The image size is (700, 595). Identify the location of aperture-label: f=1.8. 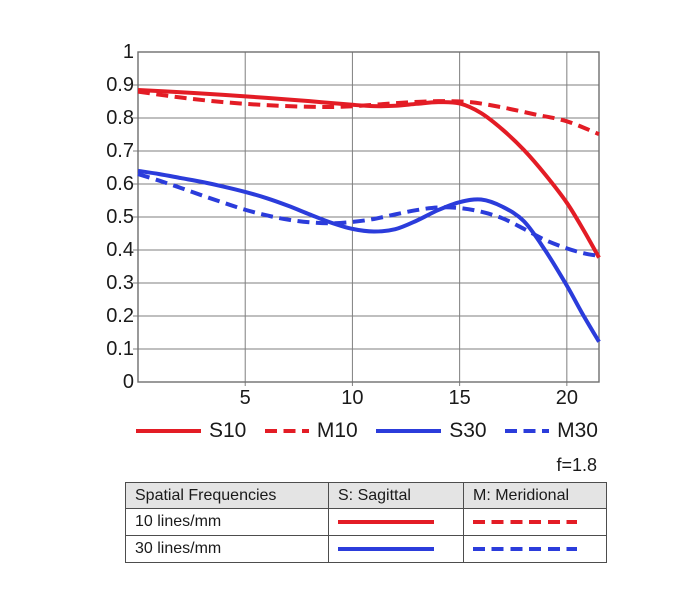
(576, 465).